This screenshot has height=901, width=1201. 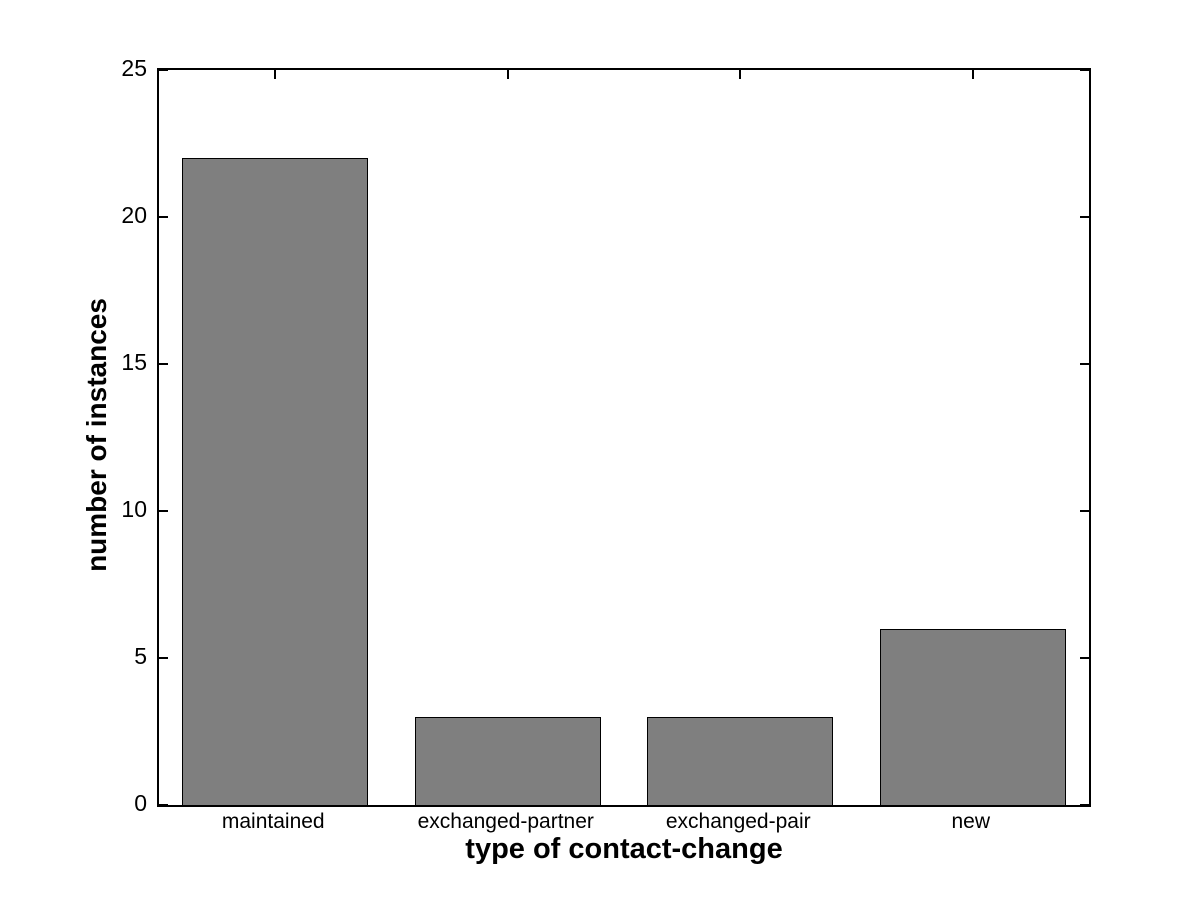 What do you see at coordinates (275, 481) in the screenshot?
I see `bar-maintained` at bounding box center [275, 481].